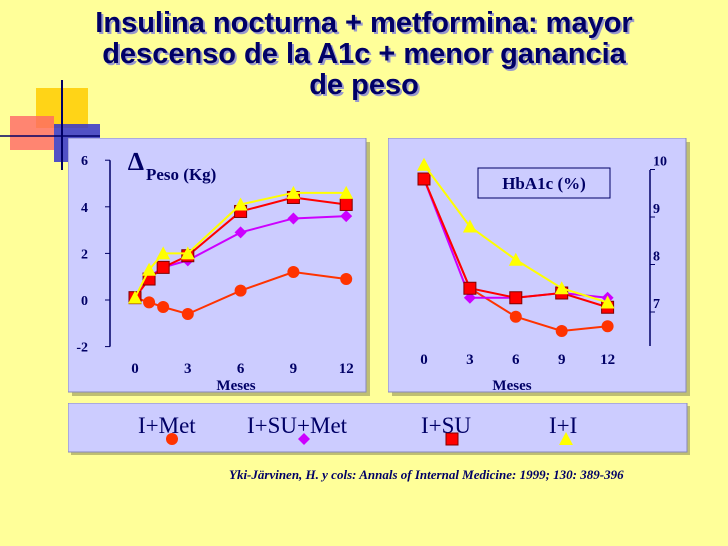 The image size is (728, 546). I want to click on y-tick-label: 4, so click(84, 208).